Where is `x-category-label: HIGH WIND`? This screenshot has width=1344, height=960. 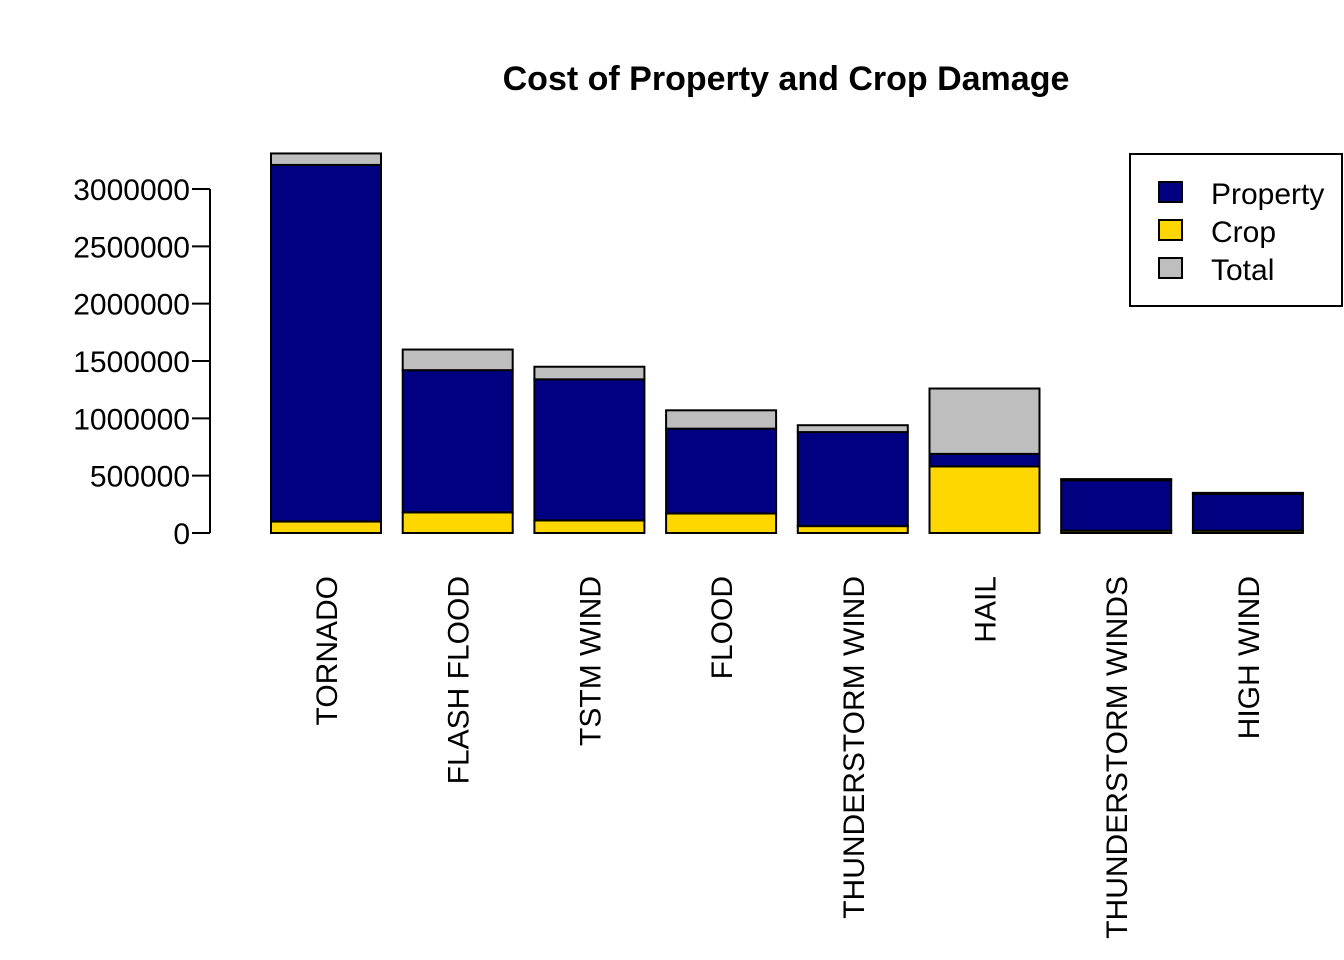
x-category-label: HIGH WIND is located at coordinates (1249, 657).